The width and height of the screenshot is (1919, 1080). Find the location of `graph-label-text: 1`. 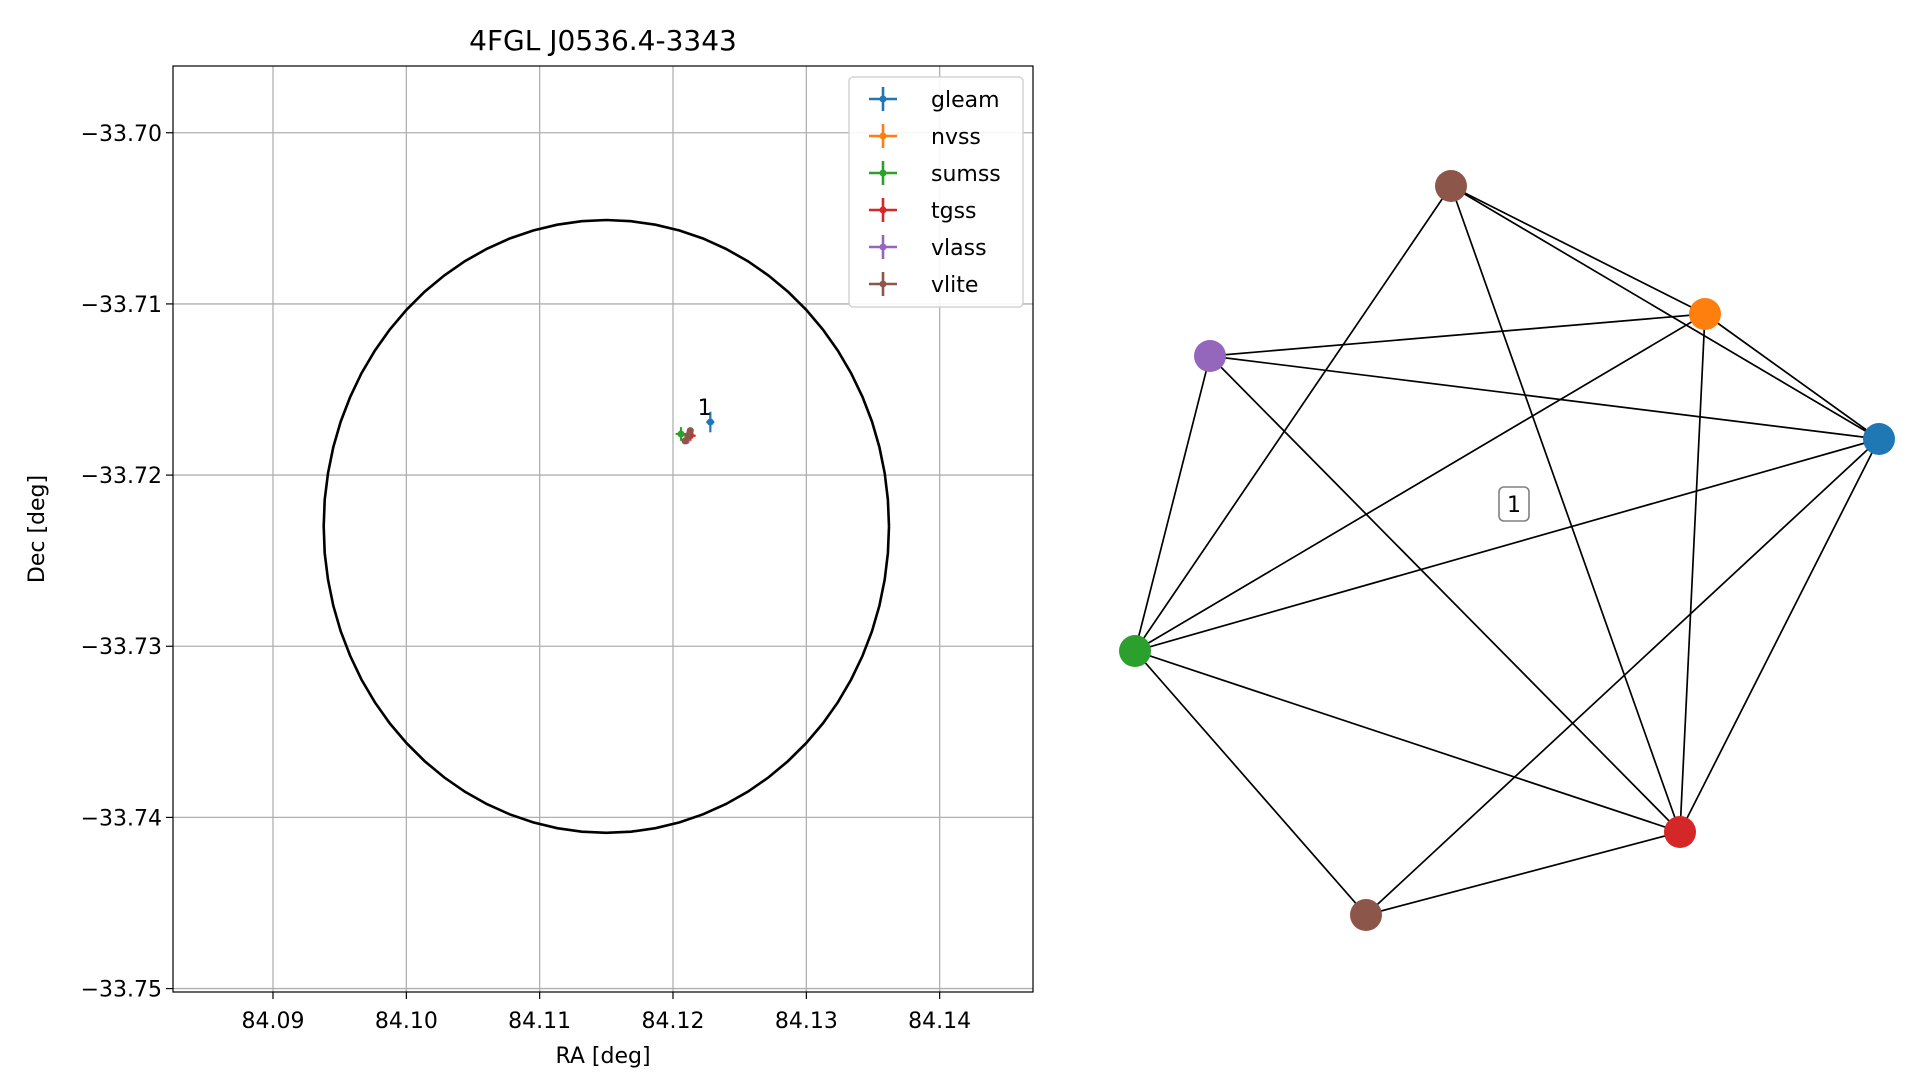

graph-label-text: 1 is located at coordinates (1514, 505).